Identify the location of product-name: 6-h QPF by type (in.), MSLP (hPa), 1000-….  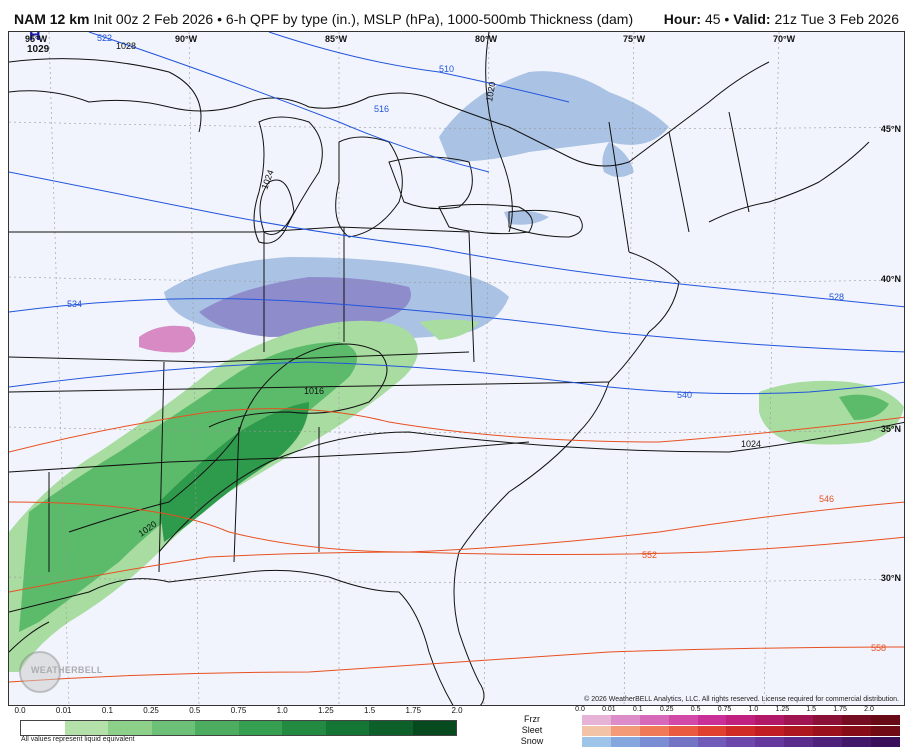
(429, 19).